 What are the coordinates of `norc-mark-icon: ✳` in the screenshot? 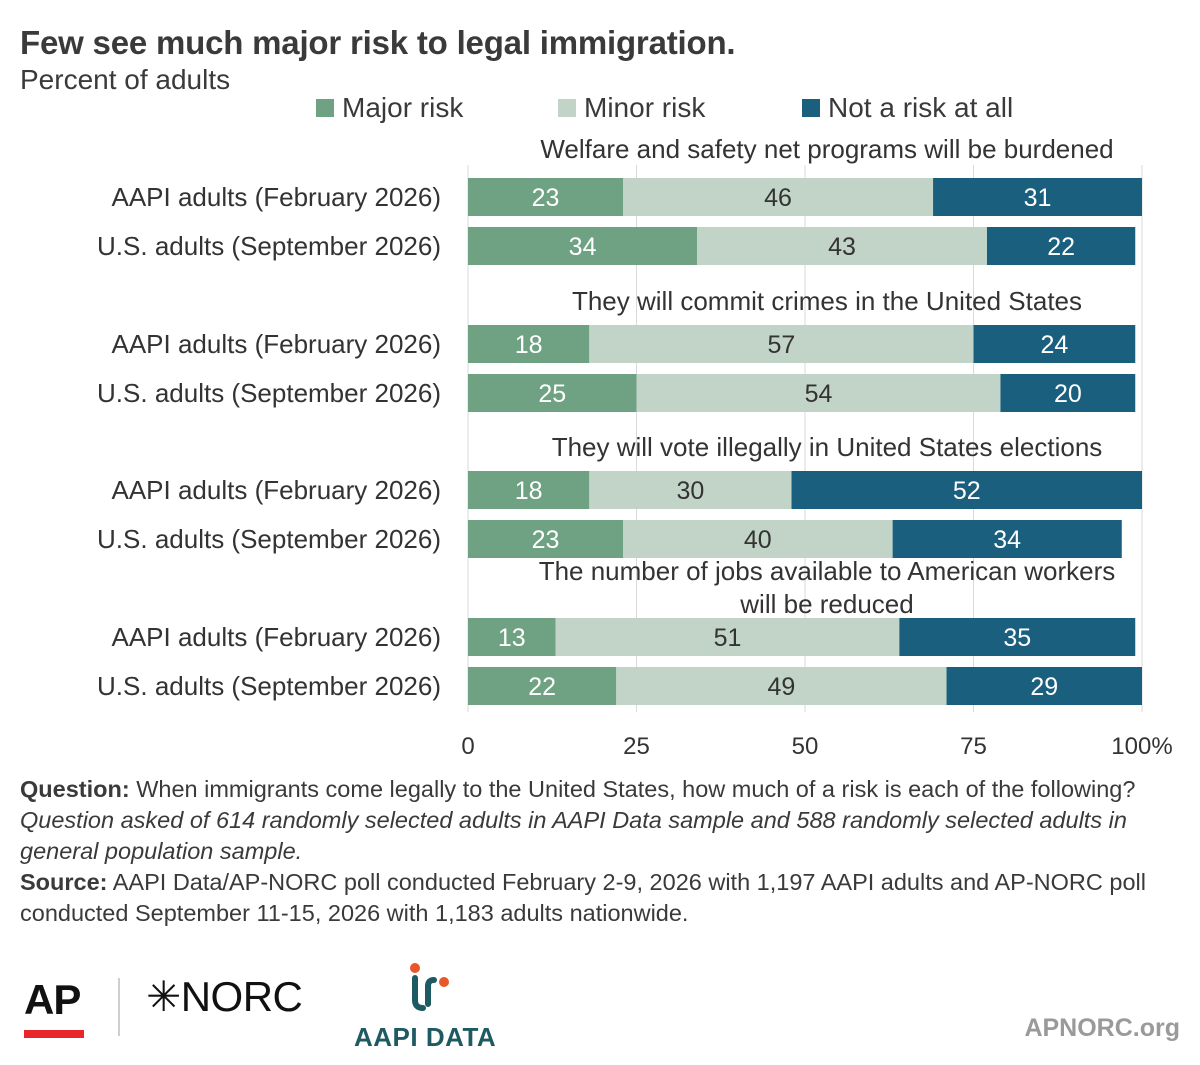 It's located at (163, 996).